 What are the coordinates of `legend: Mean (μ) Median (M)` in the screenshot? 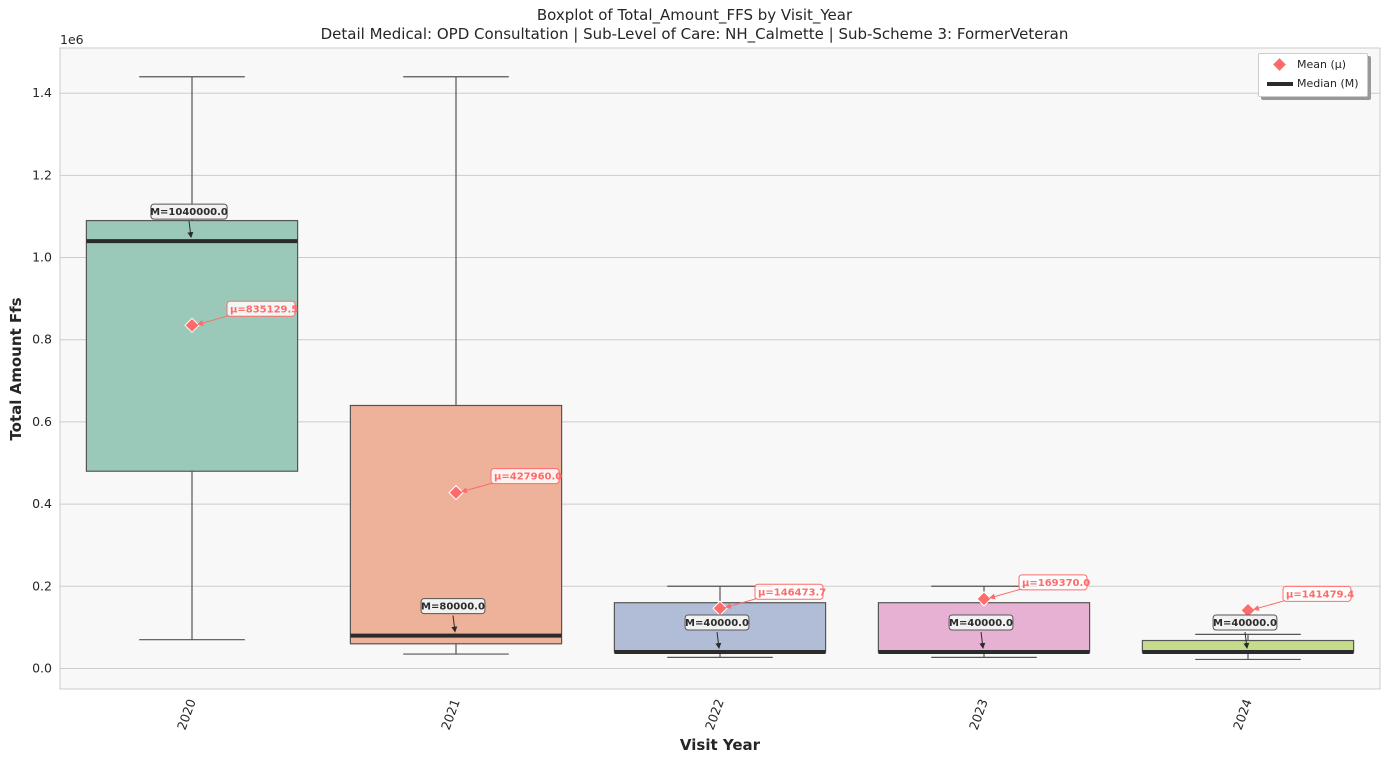 It's located at (1313, 75).